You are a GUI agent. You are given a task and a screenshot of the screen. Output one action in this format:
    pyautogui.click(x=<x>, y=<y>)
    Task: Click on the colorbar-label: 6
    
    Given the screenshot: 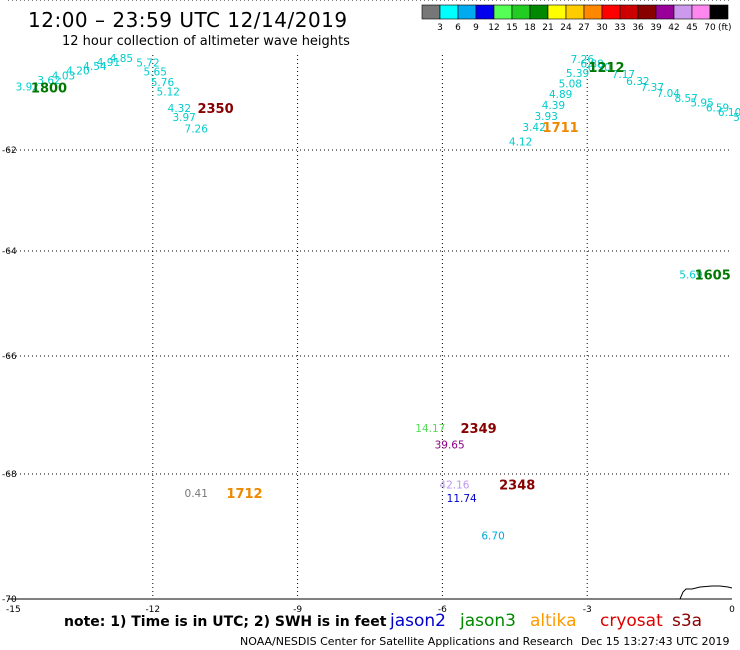 What is the action you would take?
    pyautogui.click(x=458, y=28)
    